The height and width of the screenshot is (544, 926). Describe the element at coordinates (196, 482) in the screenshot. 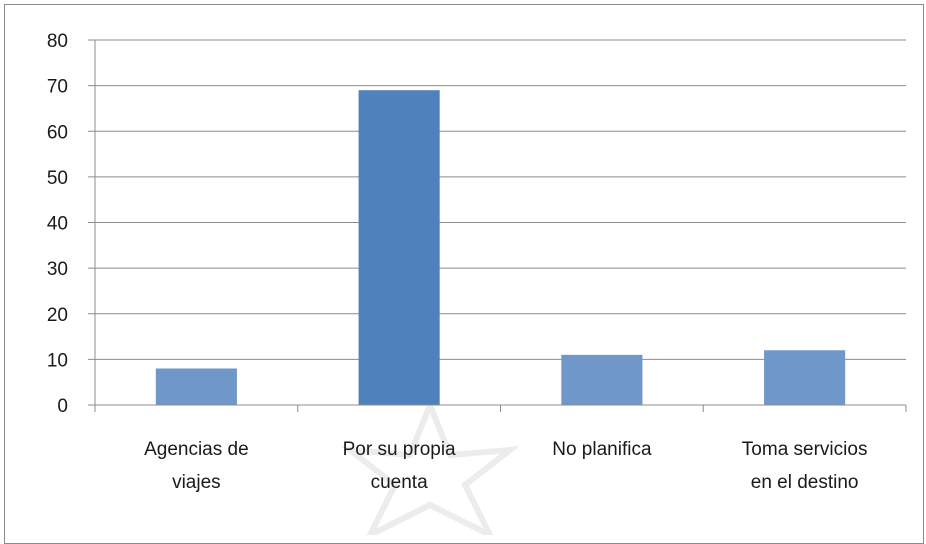

I see `x-category-label: viajes` at that location.